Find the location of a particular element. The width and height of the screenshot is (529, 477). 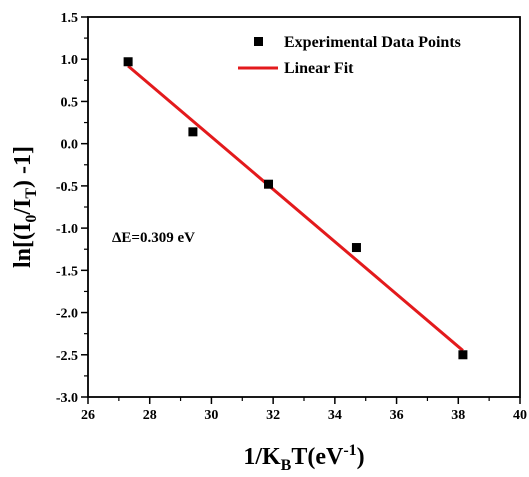

x-tick-label: 30 is located at coordinates (211, 415).